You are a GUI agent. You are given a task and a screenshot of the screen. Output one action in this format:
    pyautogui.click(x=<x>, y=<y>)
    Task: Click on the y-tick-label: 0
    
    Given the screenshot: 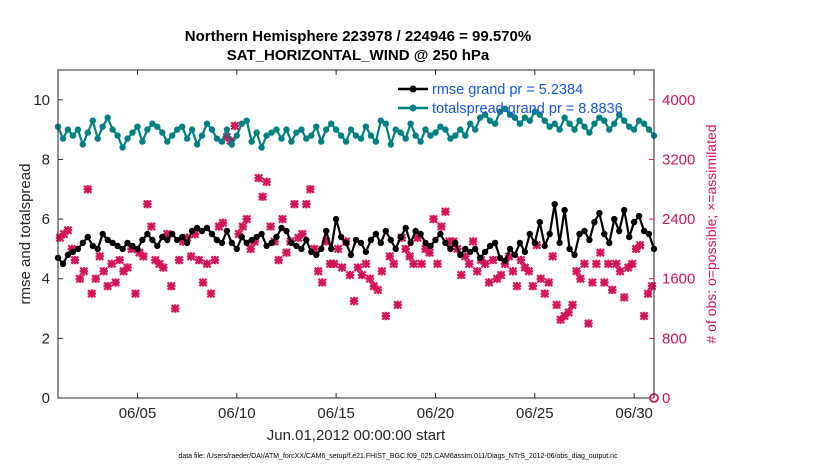 What is the action you would take?
    pyautogui.click(x=46, y=398)
    